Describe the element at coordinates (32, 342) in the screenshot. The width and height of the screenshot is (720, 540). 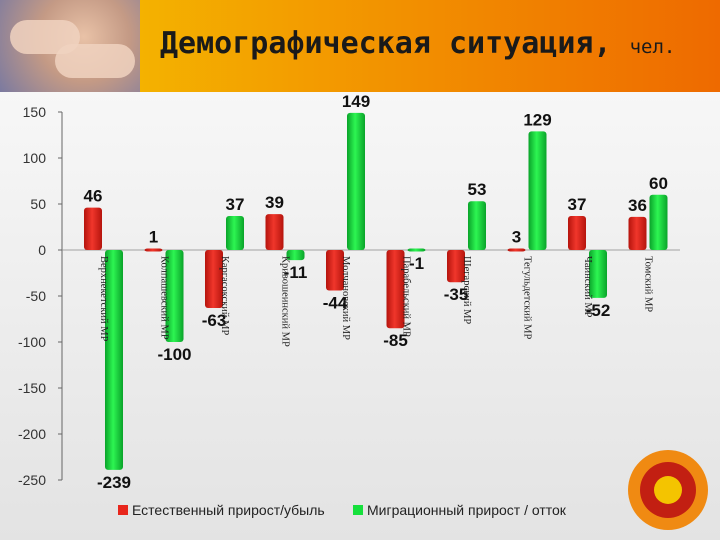
I see `y-tick-label: -100` at that location.